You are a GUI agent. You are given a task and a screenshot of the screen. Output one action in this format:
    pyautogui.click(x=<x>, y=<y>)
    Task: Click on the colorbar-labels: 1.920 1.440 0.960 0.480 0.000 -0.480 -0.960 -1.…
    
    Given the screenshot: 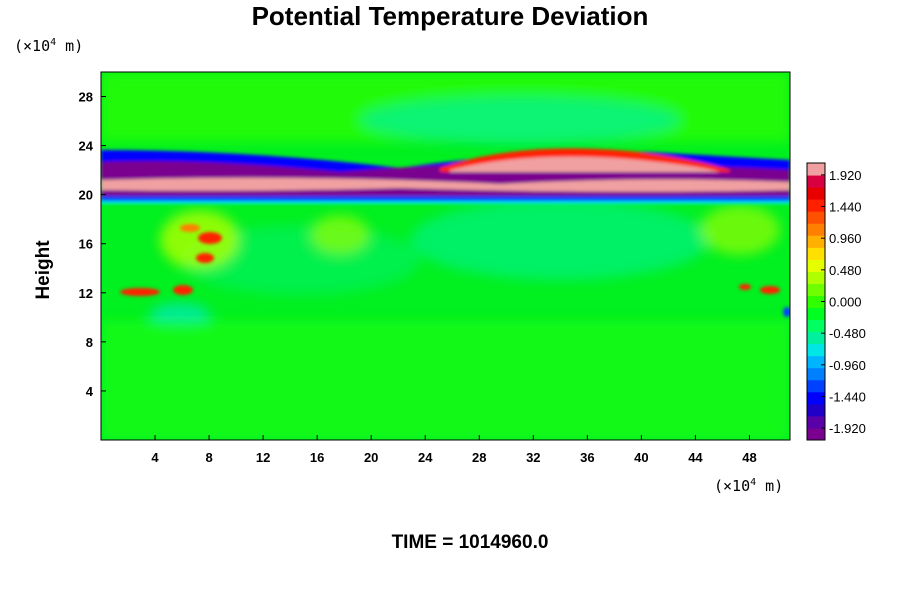 What is the action you would take?
    pyautogui.click(x=843, y=302)
    